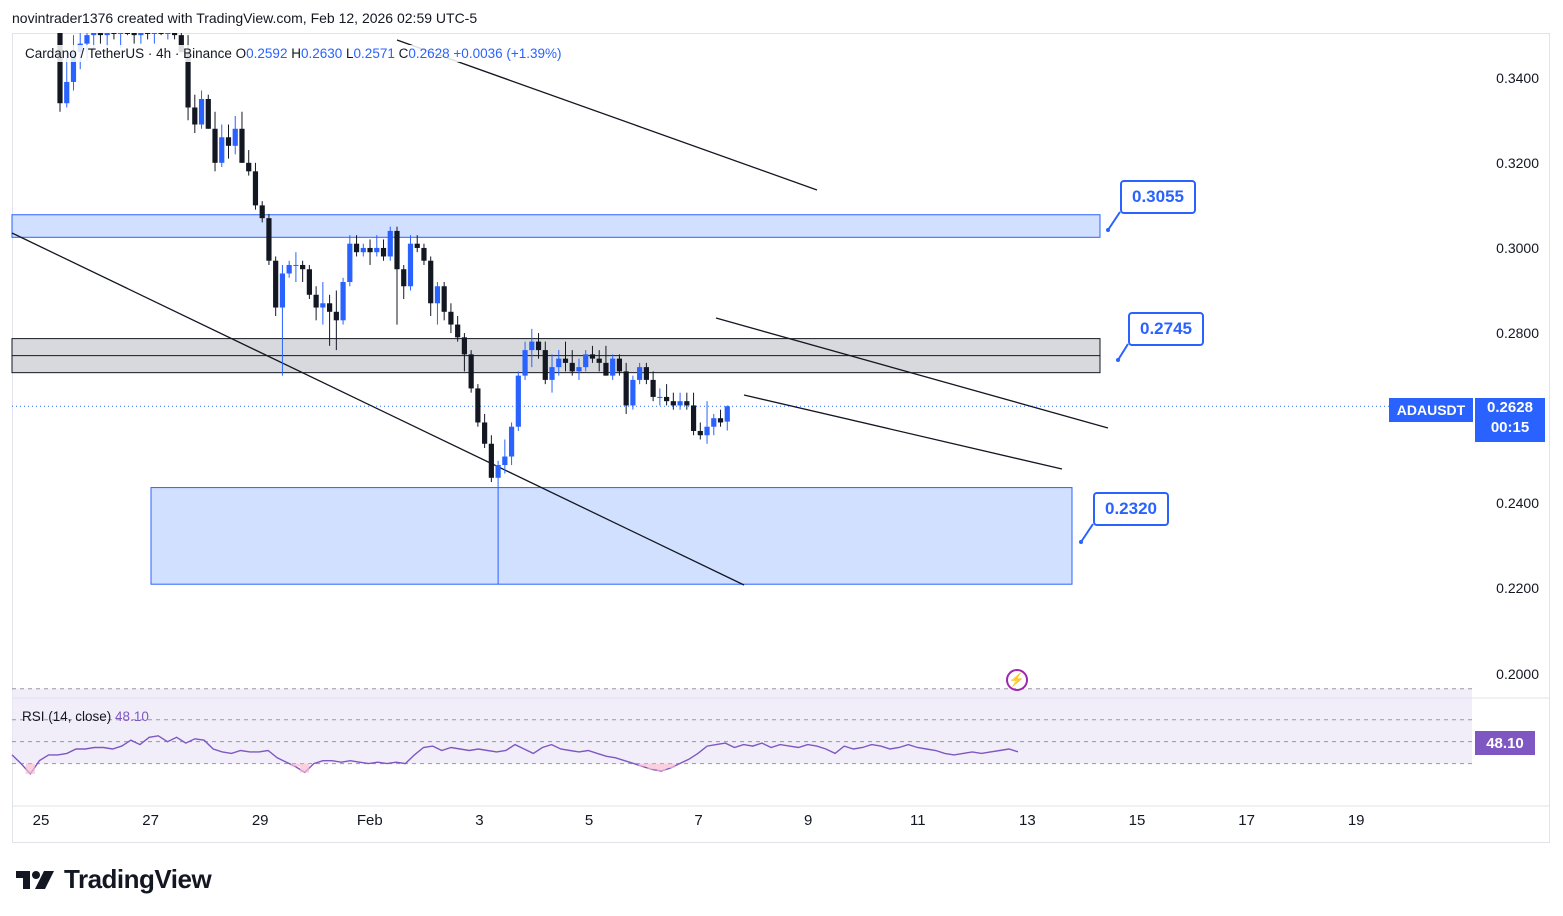  I want to click on x-tick-label: 19, so click(1356, 820).